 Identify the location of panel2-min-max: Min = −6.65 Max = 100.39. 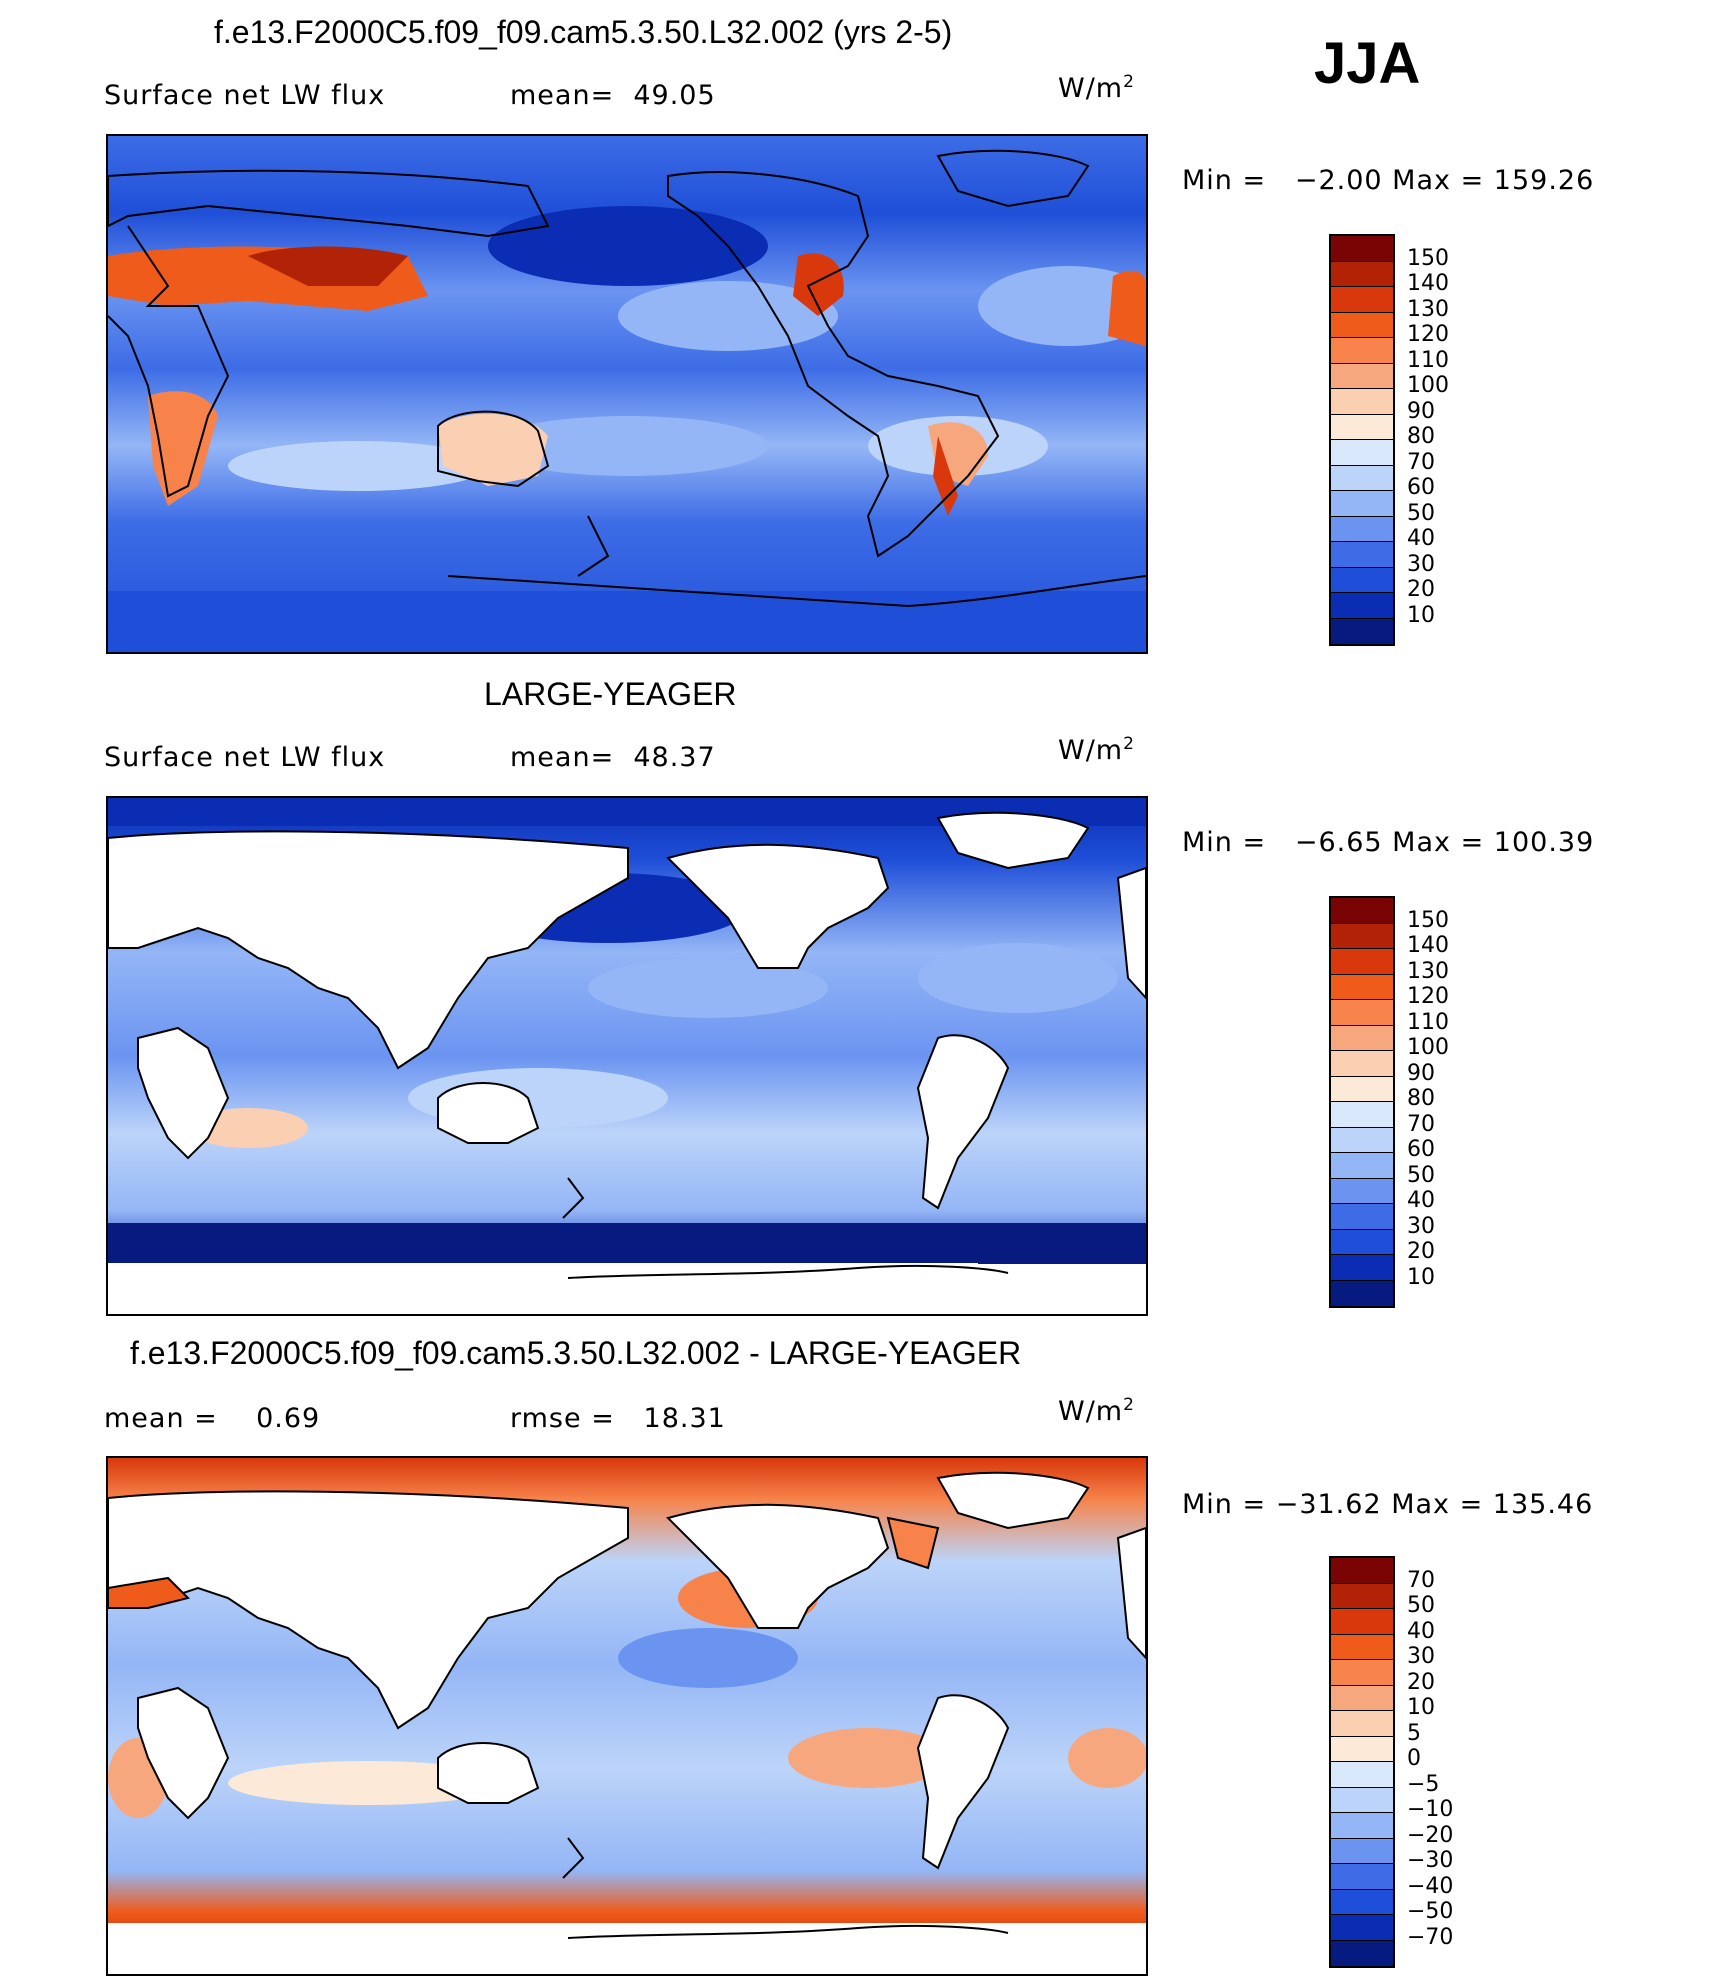
(1388, 842).